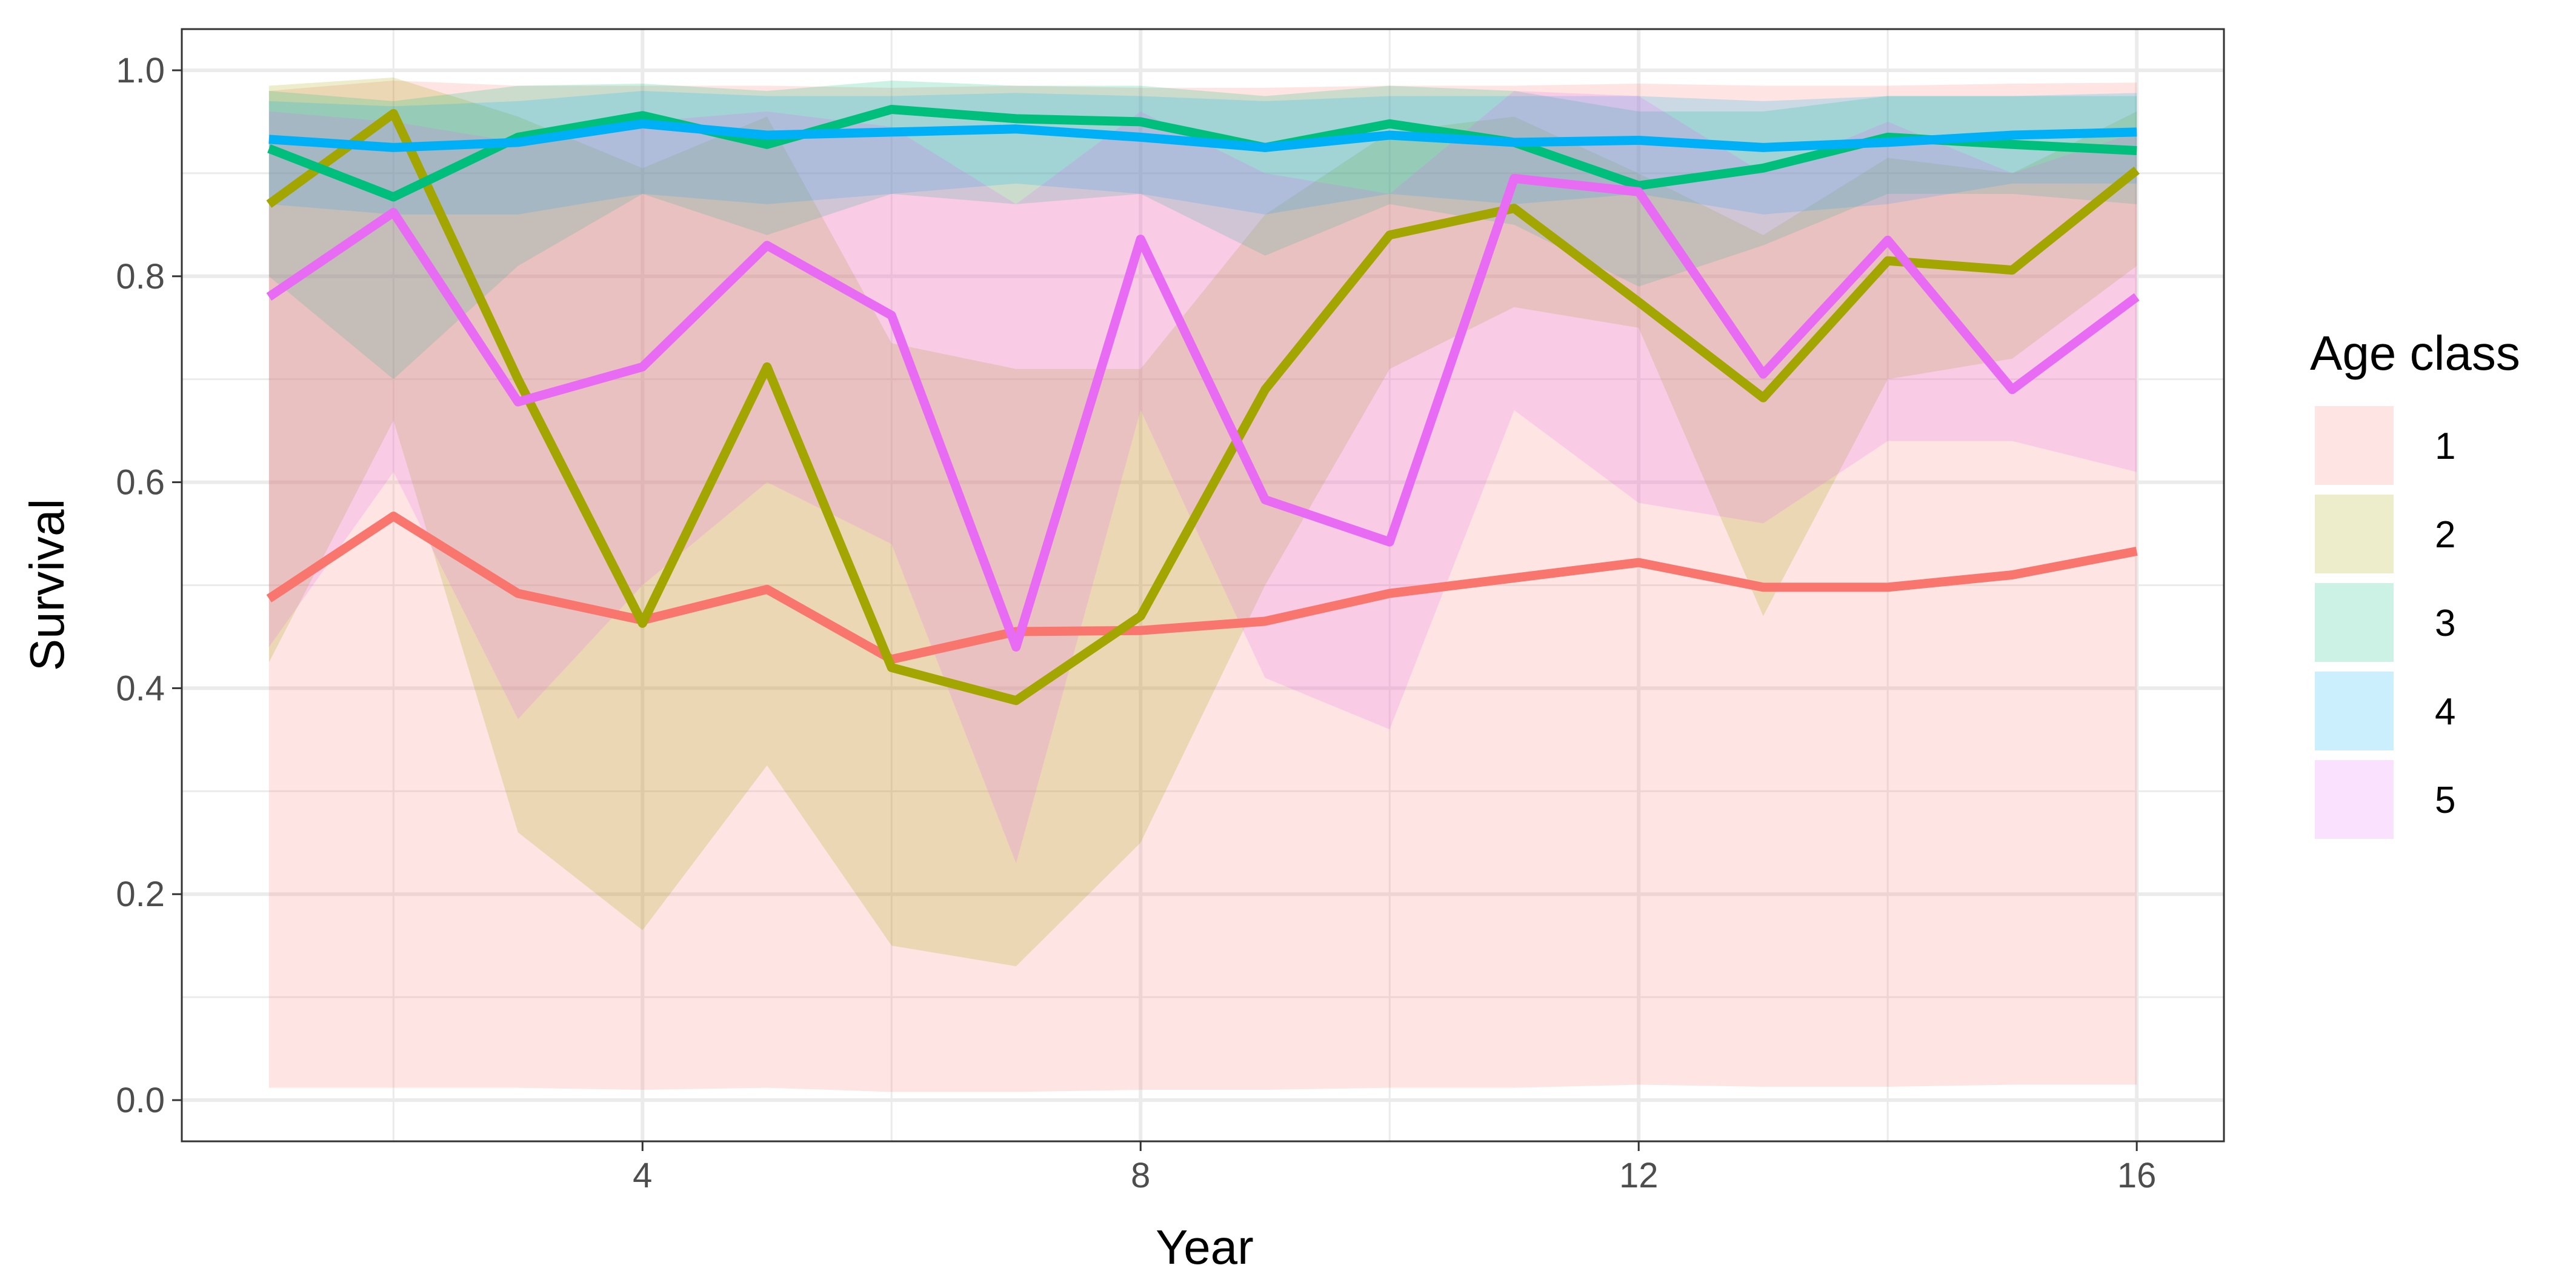 The image size is (2576, 1288). I want to click on x-tick-label: 16, so click(2137, 1175).